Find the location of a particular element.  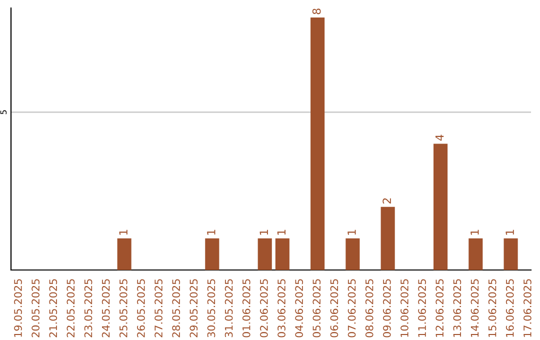

x-tick-label: 15.06.2025 is located at coordinates (492, 308).